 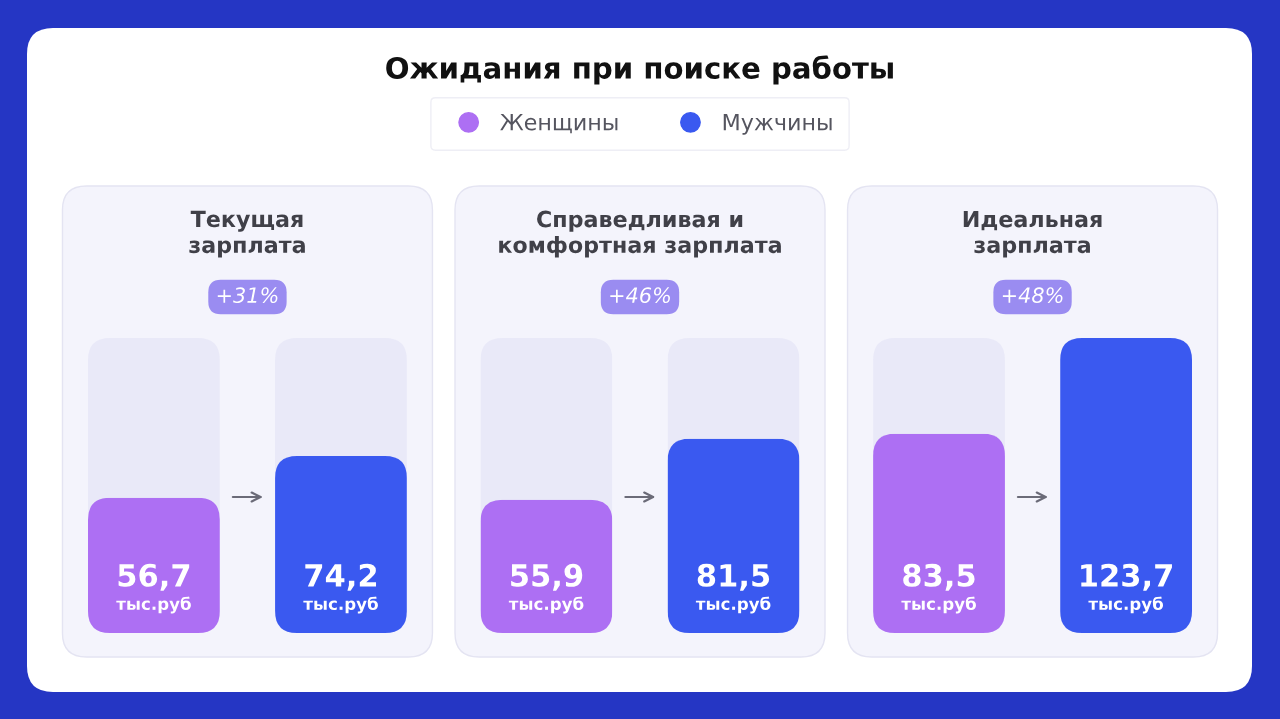 I want to click on x-tick-label: Текущая зарплата, so click(x=247, y=234).